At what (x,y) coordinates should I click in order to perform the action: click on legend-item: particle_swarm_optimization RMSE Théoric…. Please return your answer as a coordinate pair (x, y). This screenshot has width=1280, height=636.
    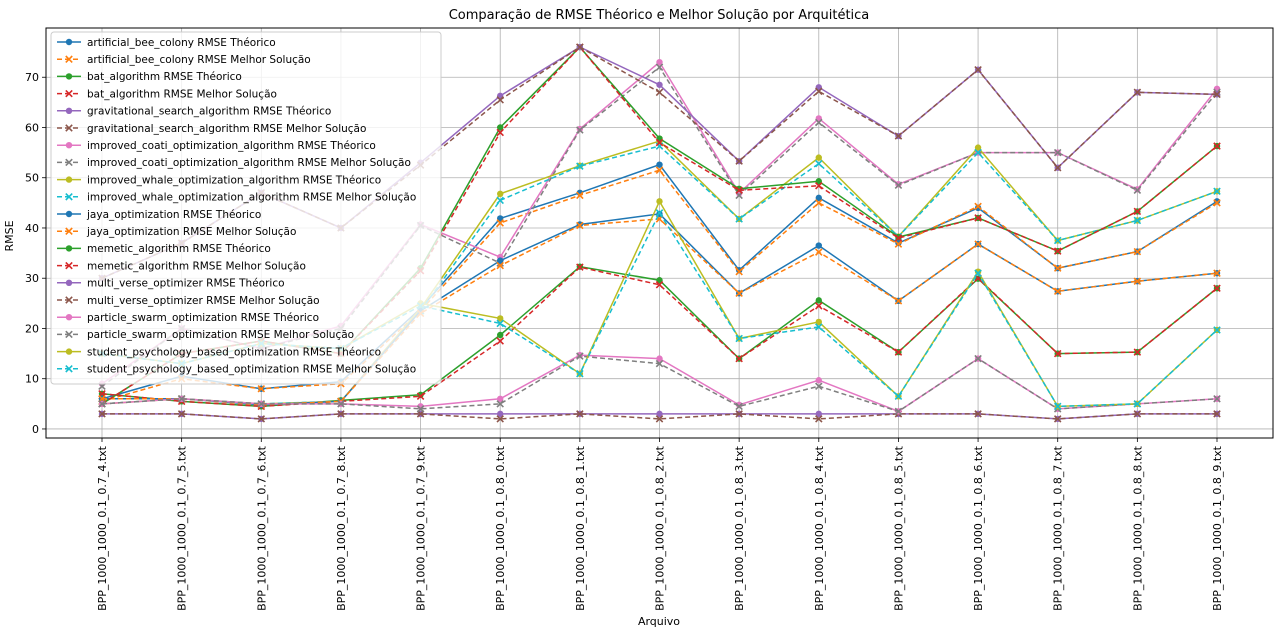
    Looking at the image, I should click on (188, 318).